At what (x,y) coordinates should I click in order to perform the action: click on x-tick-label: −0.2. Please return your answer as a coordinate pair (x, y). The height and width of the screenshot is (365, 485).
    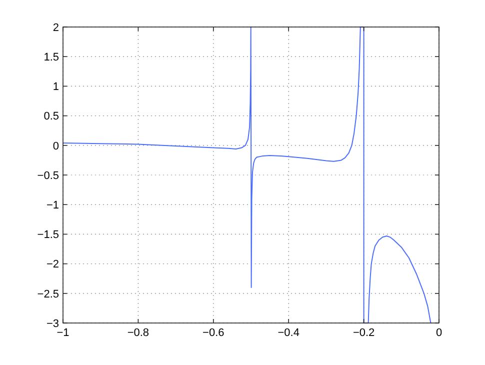
    Looking at the image, I should click on (363, 333).